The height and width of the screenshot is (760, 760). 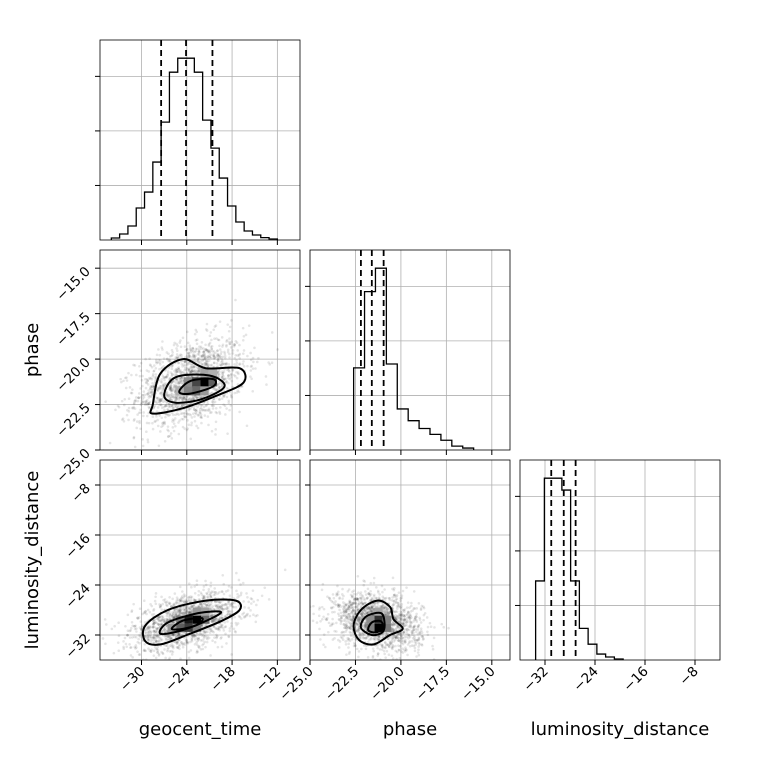 I want to click on xtick-label-geocent_time-0: −30, so click(x=132, y=679).